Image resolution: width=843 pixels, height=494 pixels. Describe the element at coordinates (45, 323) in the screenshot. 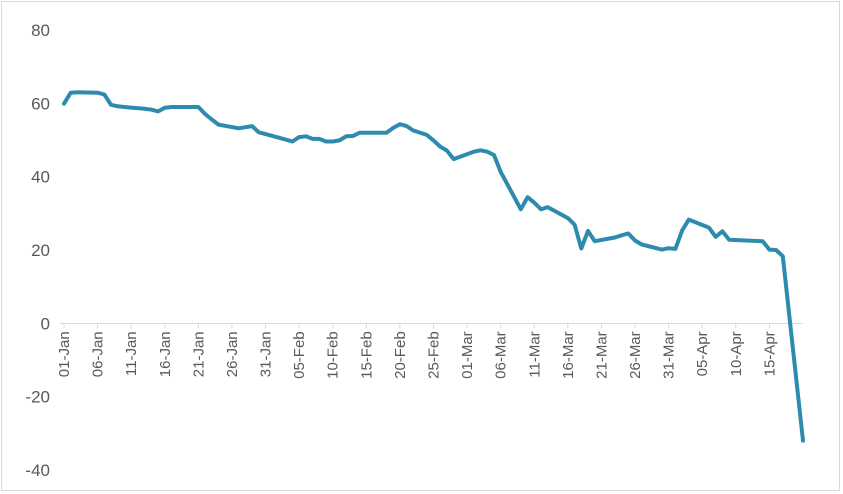

I see `y-tick-label: 0` at that location.